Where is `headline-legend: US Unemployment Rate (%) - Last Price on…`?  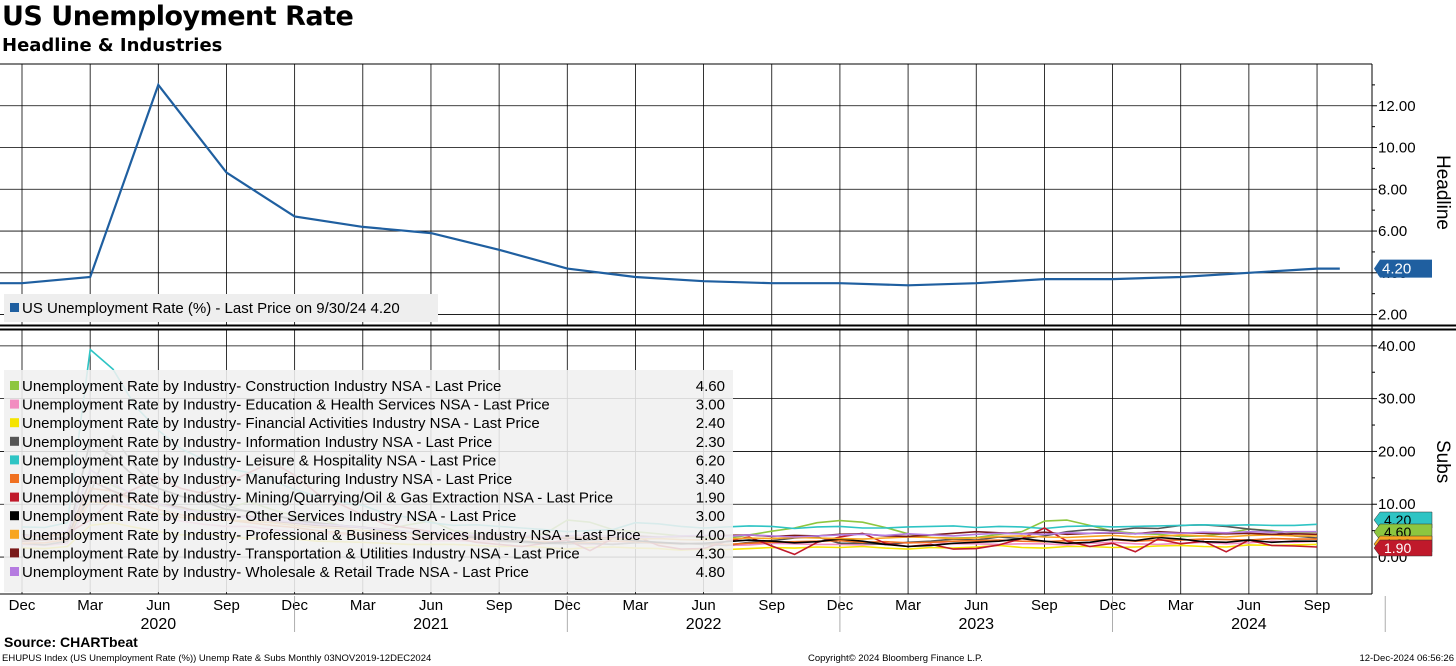
headline-legend: US Unemployment Rate (%) - Last Price on… is located at coordinates (221, 308).